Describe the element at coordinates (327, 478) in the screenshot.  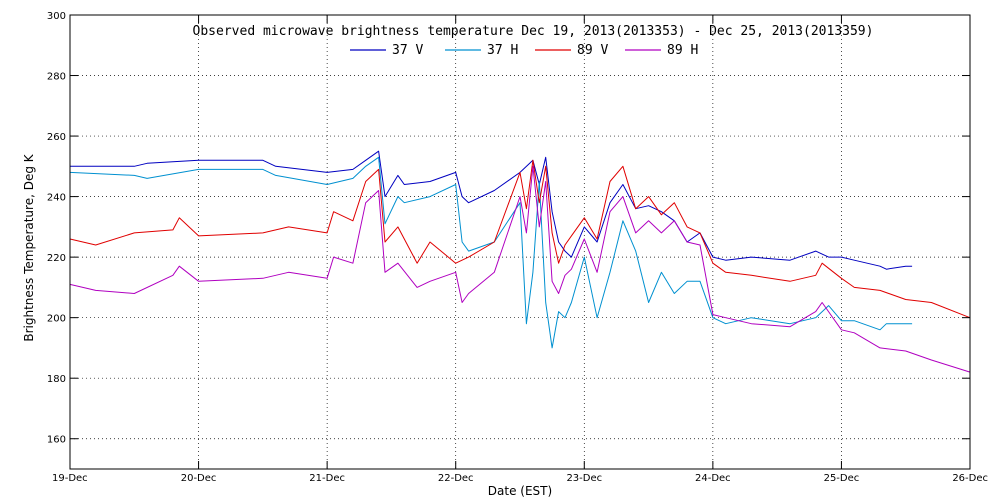
I see `x-tick-label: 21-Dec` at that location.